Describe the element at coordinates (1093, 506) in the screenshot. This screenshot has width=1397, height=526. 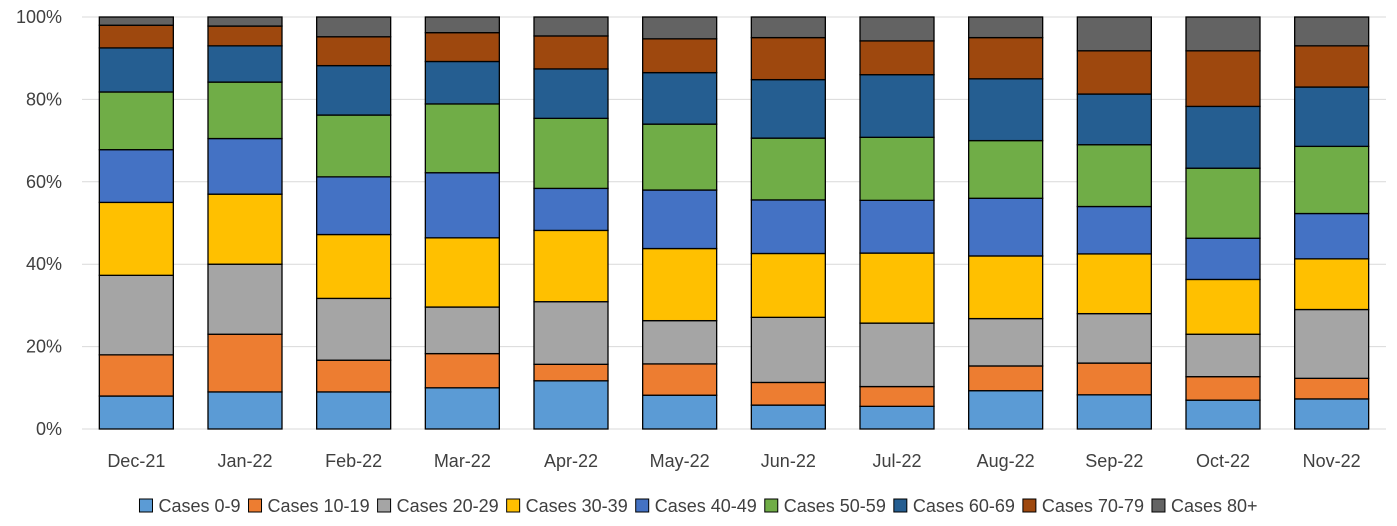
I see `legend-label: Cases 70-79` at that location.